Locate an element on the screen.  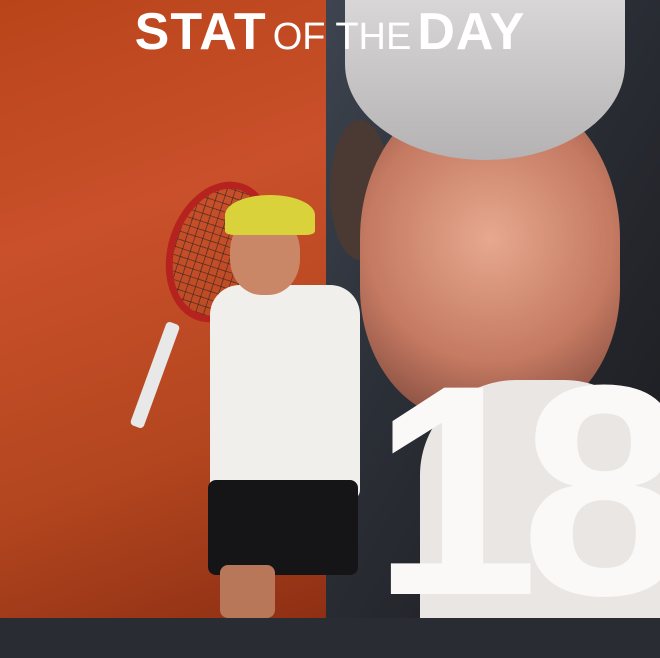
headline: STAT OF THE DAY is located at coordinates (330, 32).